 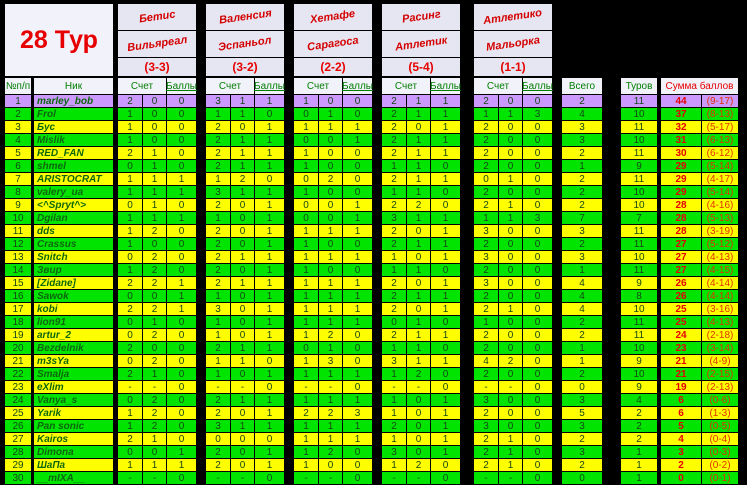 What do you see at coordinates (73, 114) in the screenshot?
I see `nick-cell: Frol` at bounding box center [73, 114].